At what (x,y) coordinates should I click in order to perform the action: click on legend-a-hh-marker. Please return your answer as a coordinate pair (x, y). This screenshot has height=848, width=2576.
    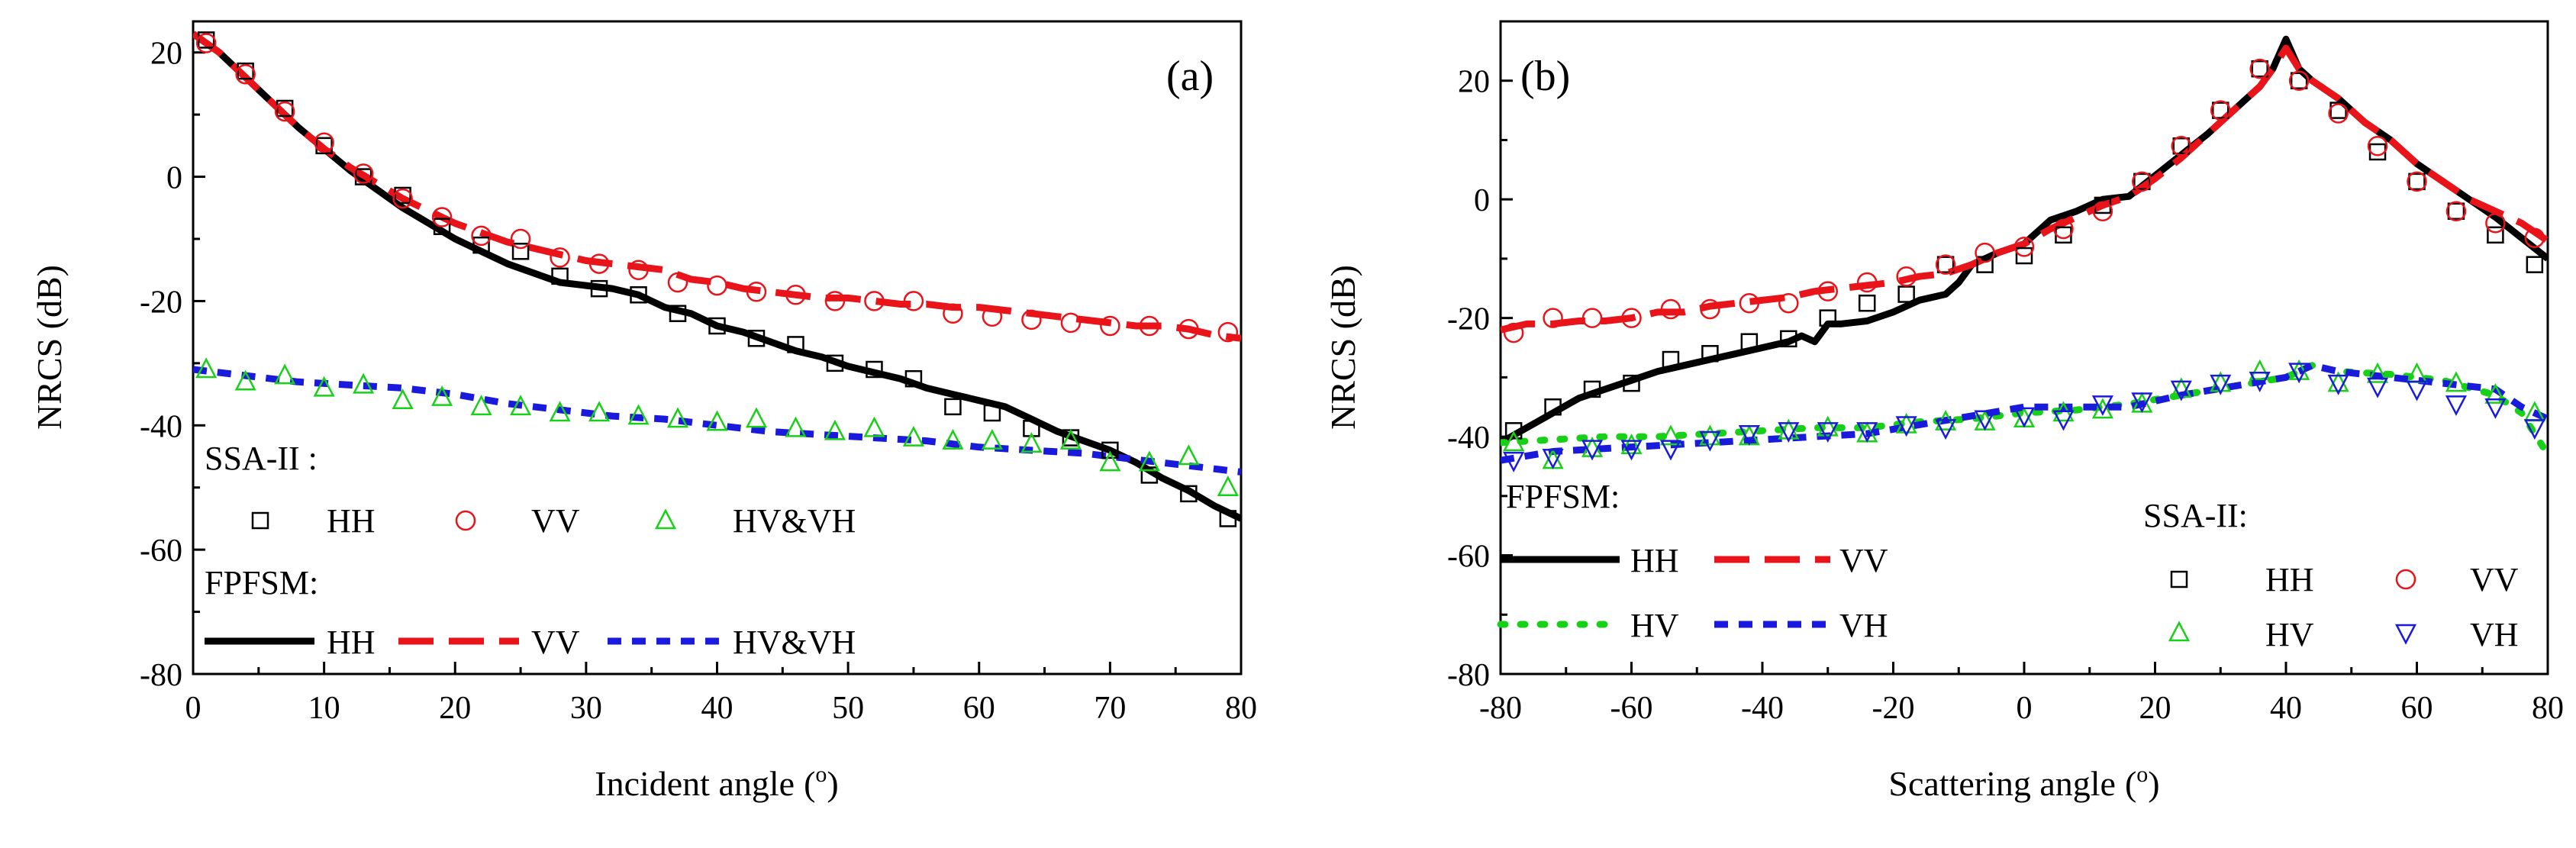
    Looking at the image, I should click on (260, 521).